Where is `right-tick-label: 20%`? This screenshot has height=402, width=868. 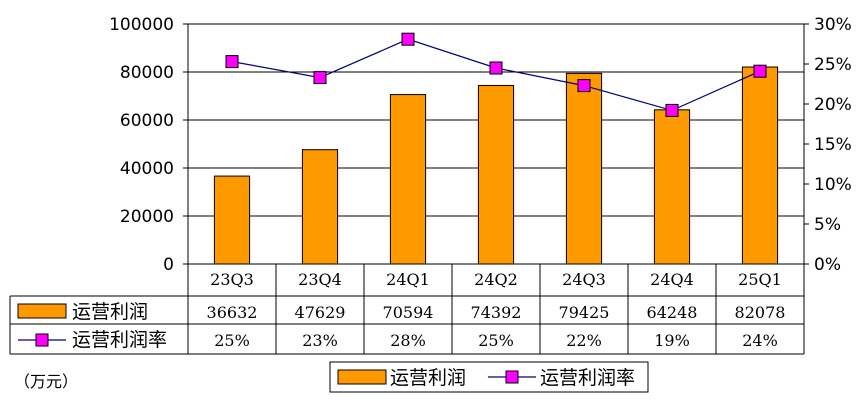 right-tick-label: 20% is located at coordinates (833, 105).